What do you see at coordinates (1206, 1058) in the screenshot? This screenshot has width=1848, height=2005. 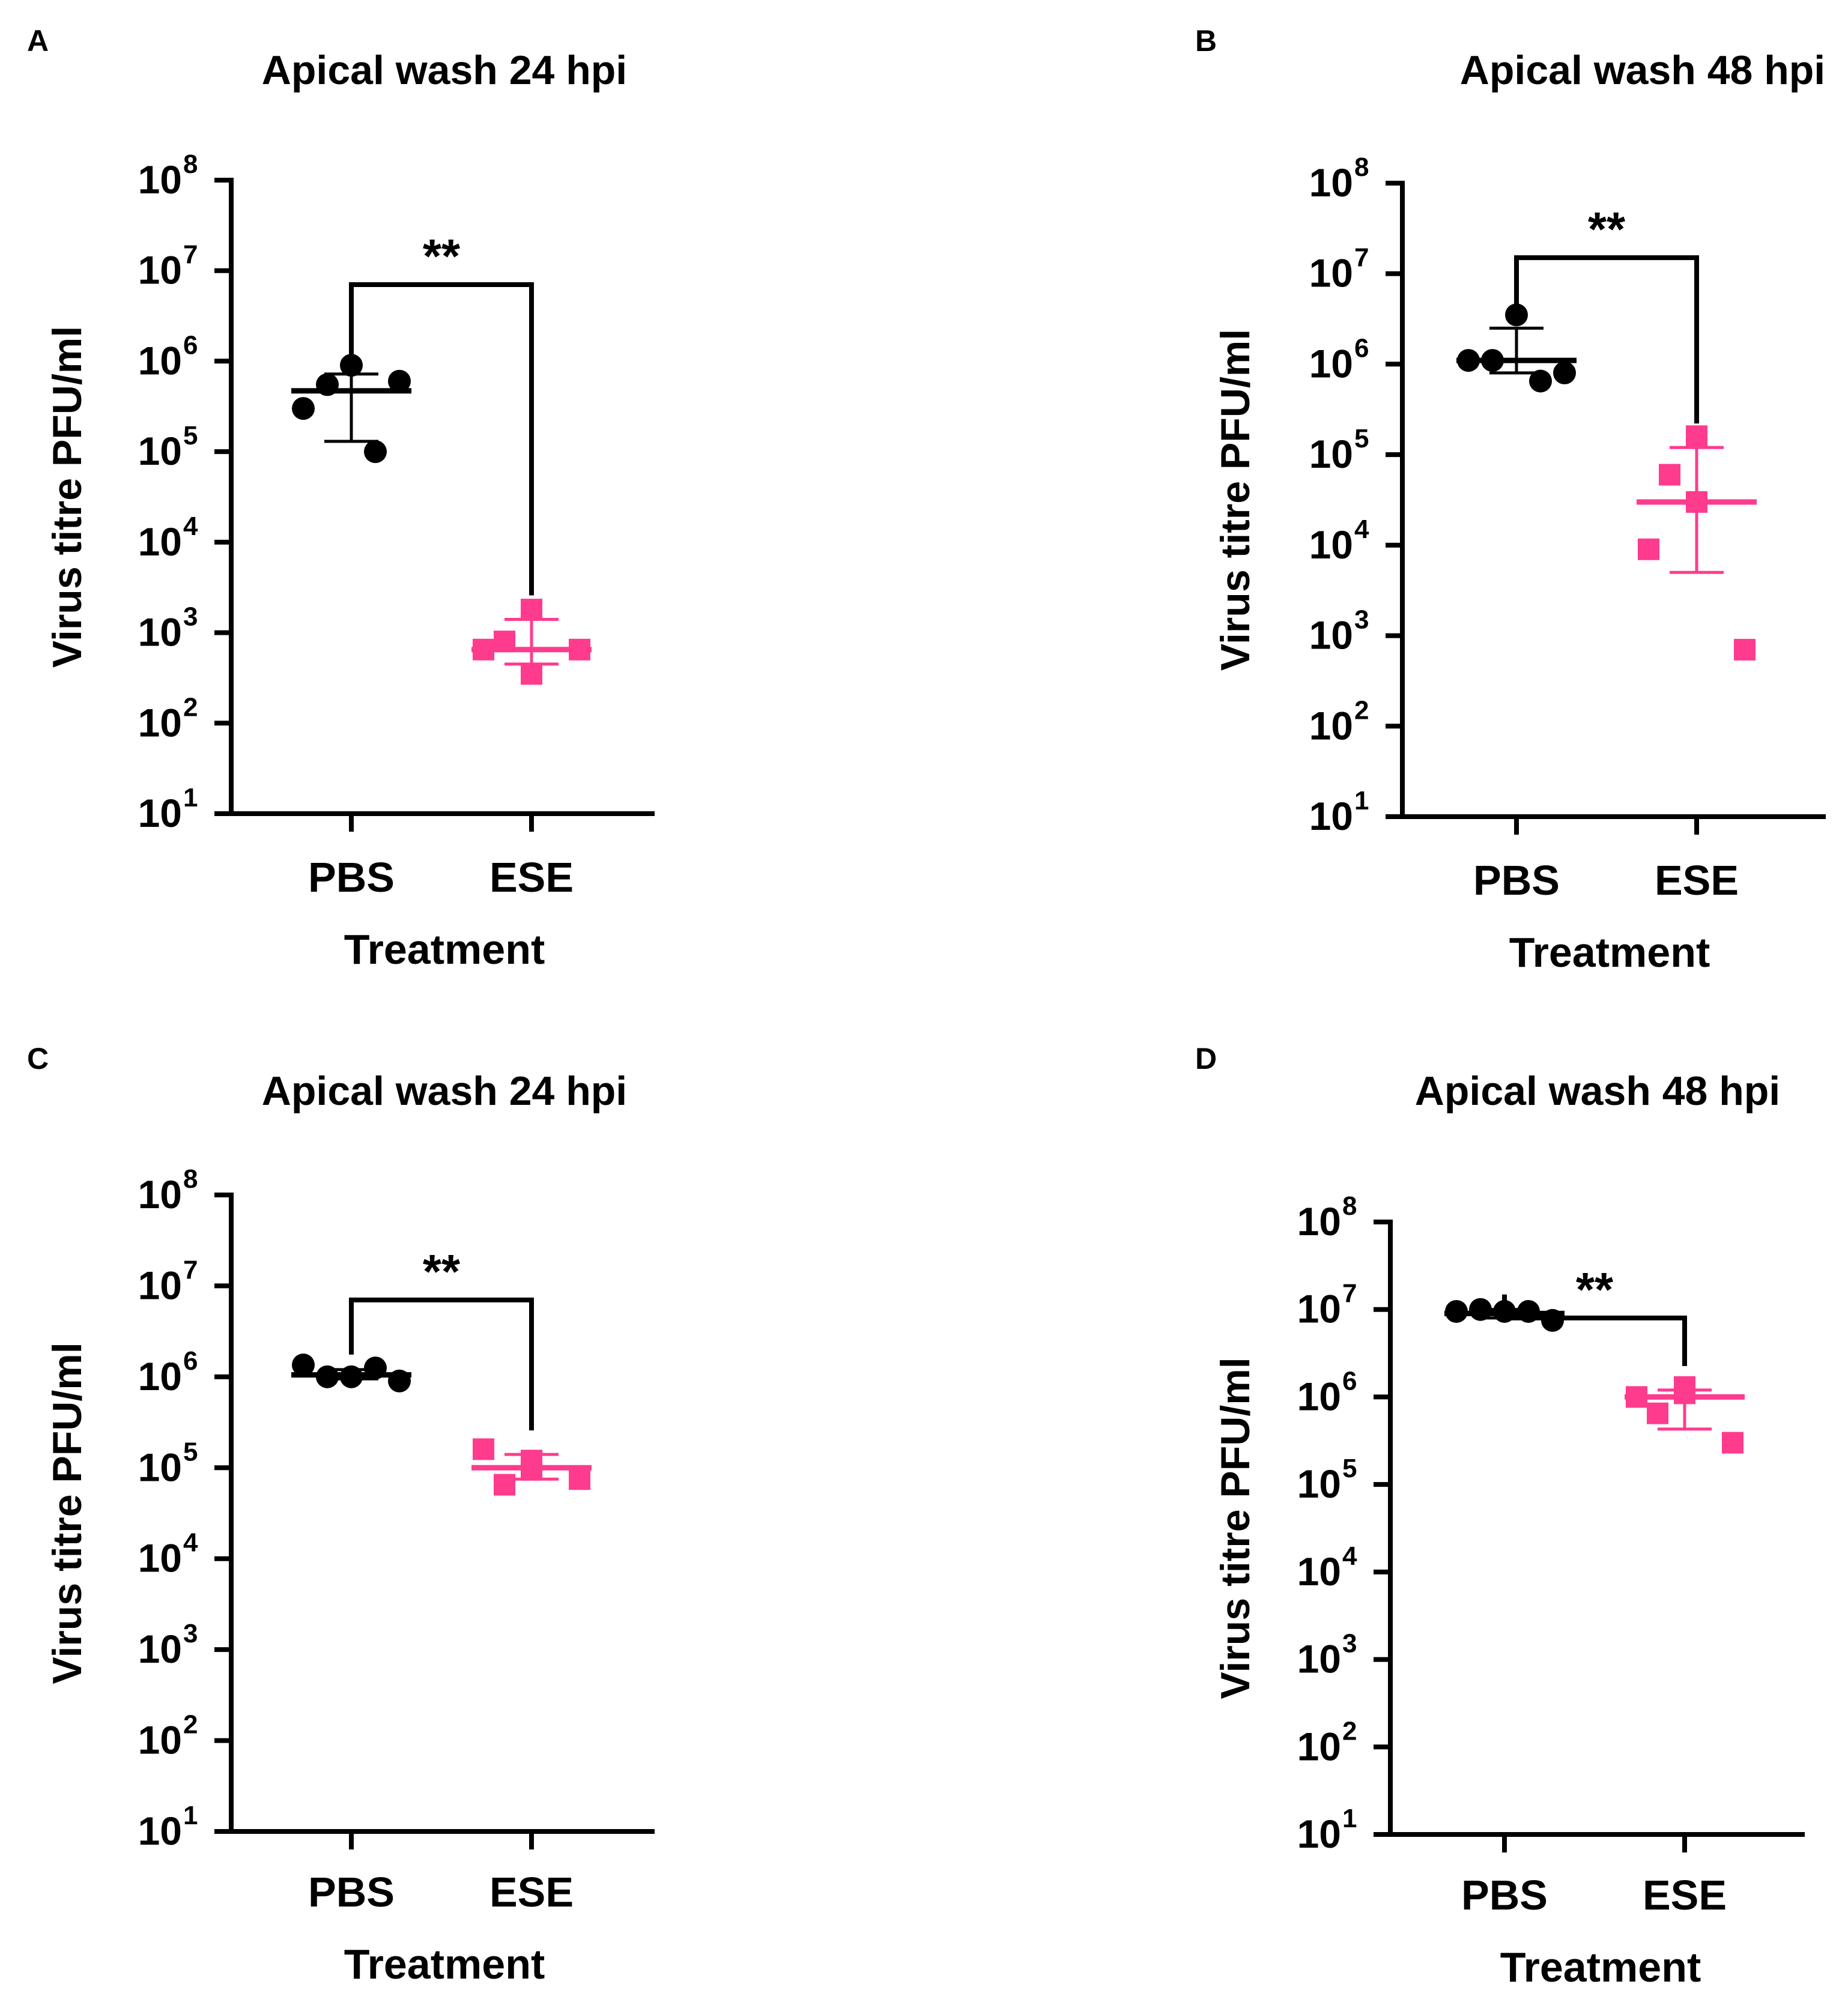 I see `panel-label: D` at bounding box center [1206, 1058].